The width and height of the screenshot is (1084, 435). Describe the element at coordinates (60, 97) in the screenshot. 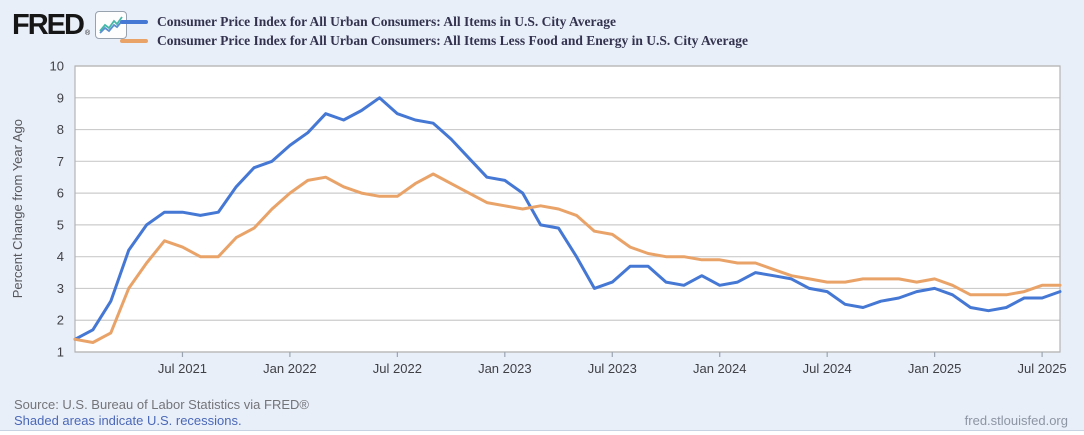

I see `svg-text: 9` at that location.